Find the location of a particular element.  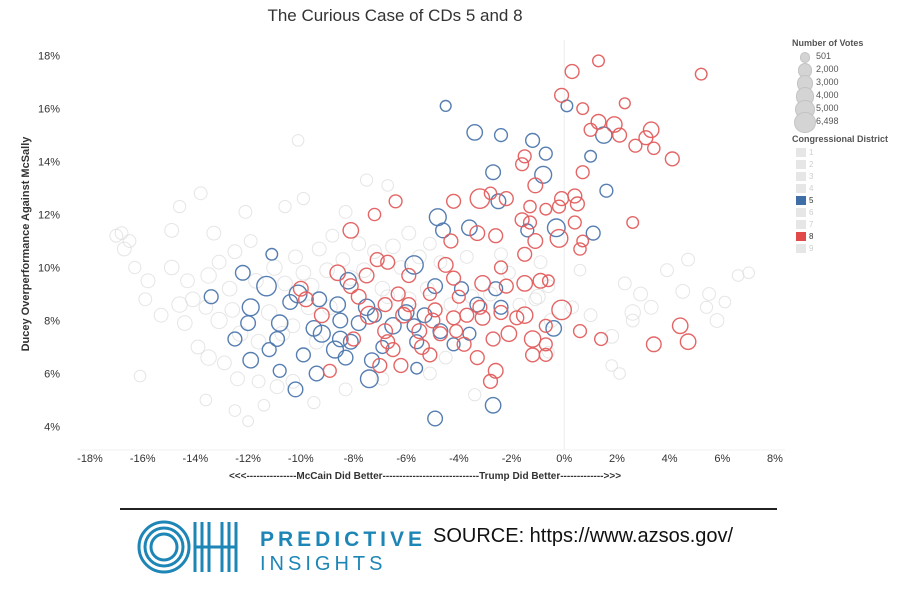

size-legend-label: 5,000 is located at coordinates (827, 108).